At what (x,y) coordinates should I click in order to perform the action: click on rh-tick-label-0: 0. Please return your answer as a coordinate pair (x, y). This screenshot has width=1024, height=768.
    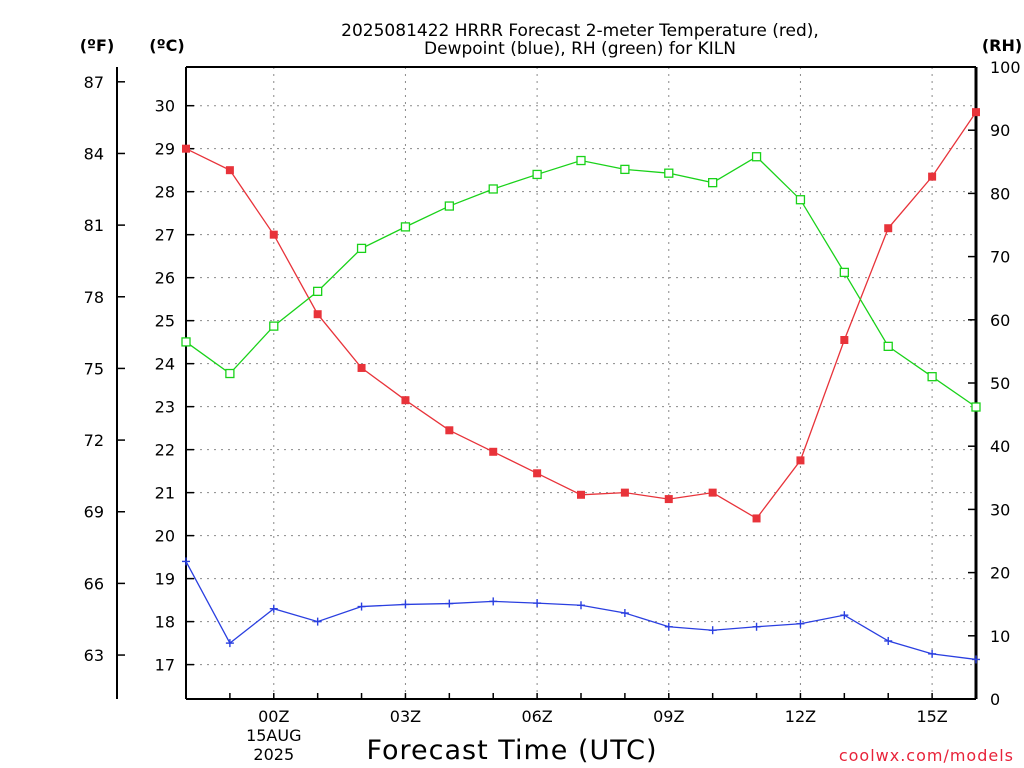
    Looking at the image, I should click on (995, 699).